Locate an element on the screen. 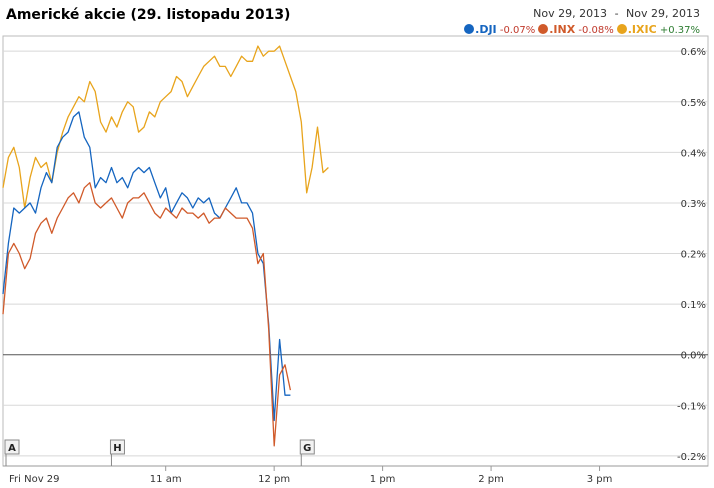  y-tick-label: 0.5% is located at coordinates (693, 103).